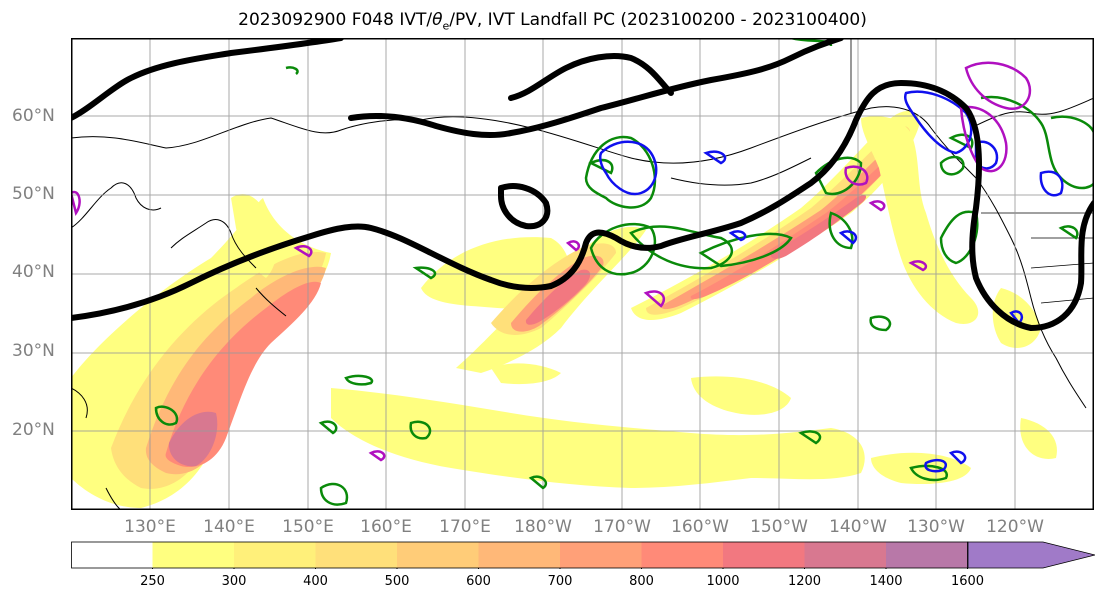 The image size is (1105, 603). What do you see at coordinates (465, 527) in the screenshot?
I see `lon-label-170e: 170°E` at bounding box center [465, 527].